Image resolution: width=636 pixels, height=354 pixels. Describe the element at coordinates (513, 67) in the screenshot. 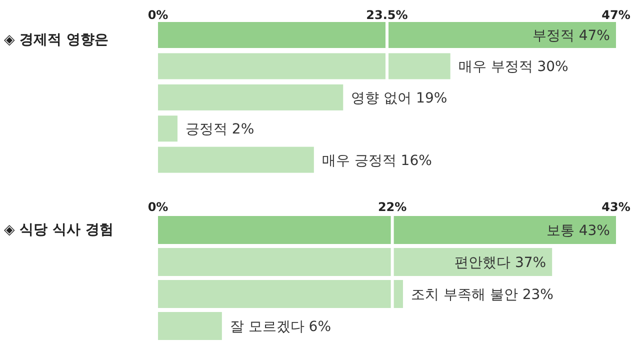

I see `category-label: 매우 부정적 30%` at that location.